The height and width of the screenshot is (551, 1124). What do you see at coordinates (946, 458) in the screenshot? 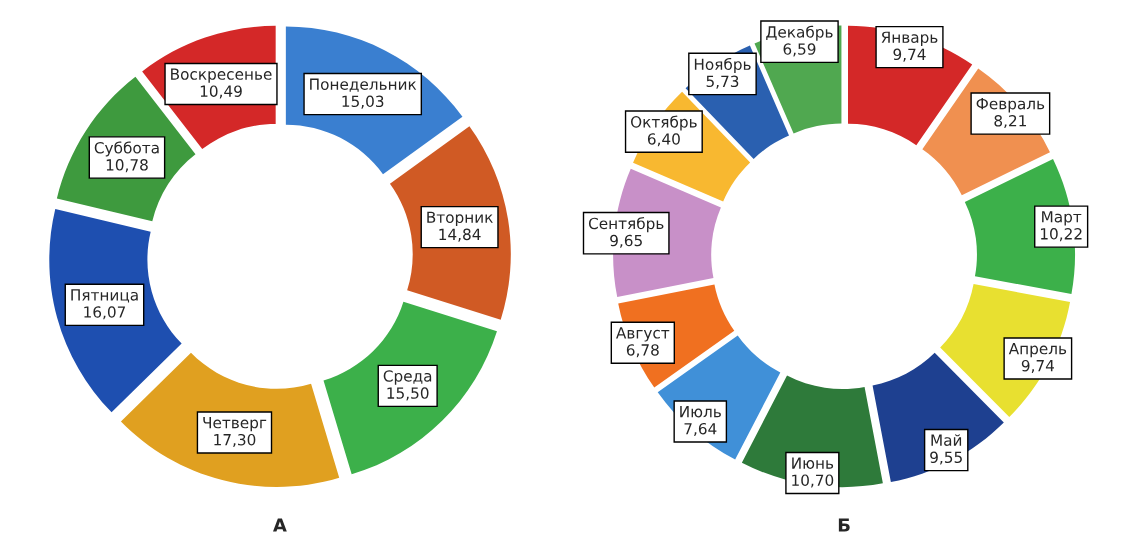
I see `data-label: 9,55` at bounding box center [946, 458].